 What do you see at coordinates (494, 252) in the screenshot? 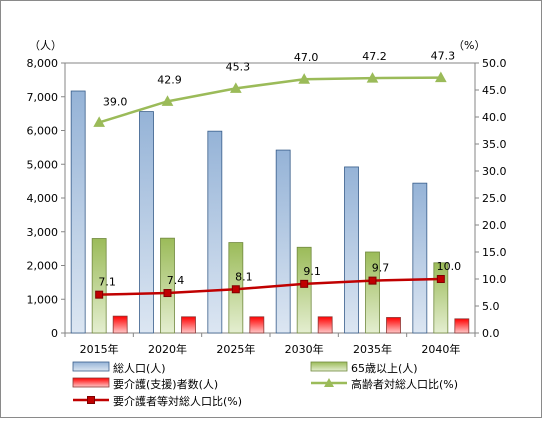
I see `right-tick-label: 15.0` at bounding box center [494, 252].